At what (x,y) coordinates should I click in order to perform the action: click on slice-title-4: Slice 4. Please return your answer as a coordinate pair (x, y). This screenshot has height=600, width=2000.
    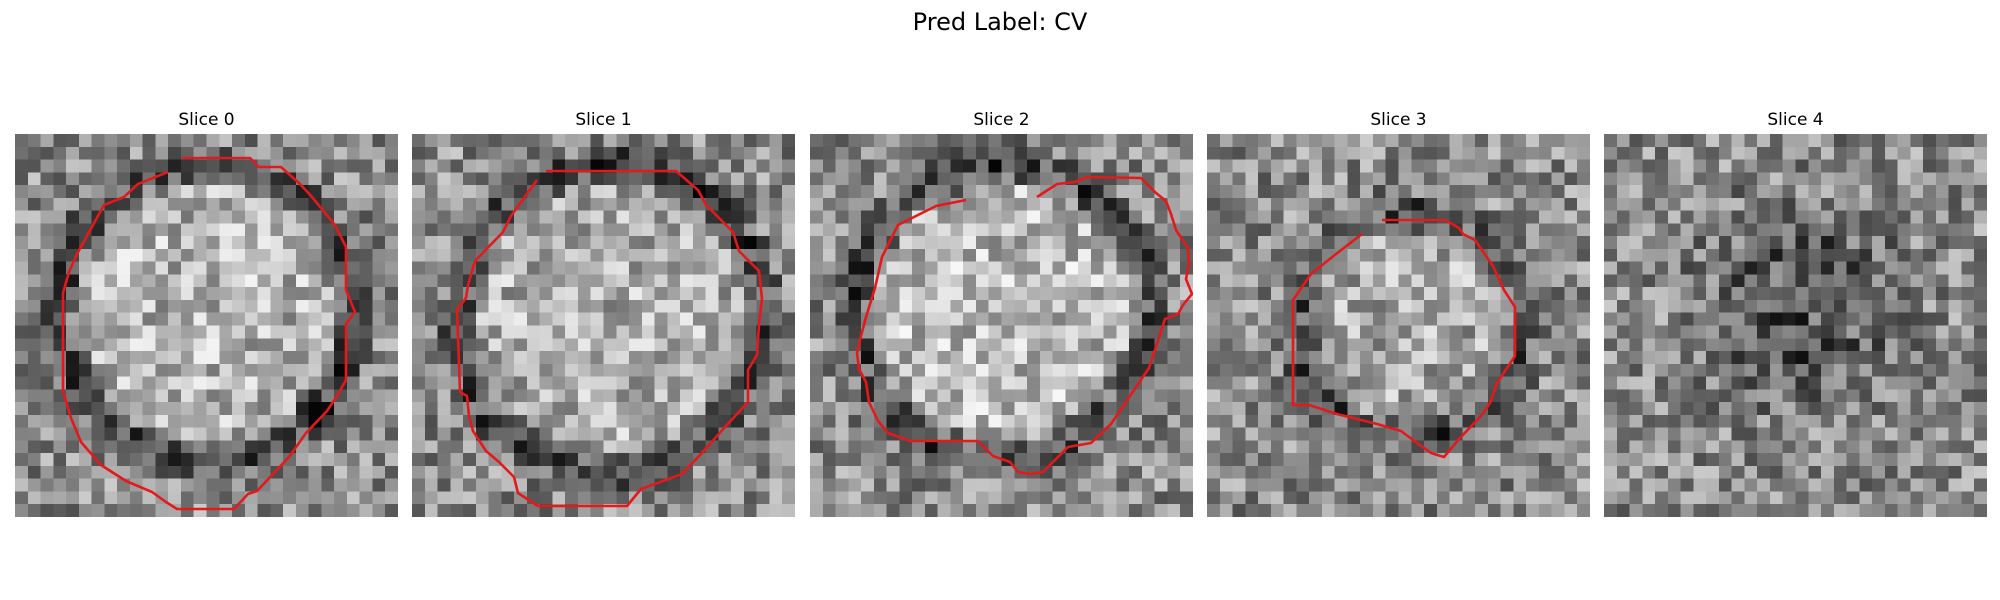
    Looking at the image, I should click on (1795, 120).